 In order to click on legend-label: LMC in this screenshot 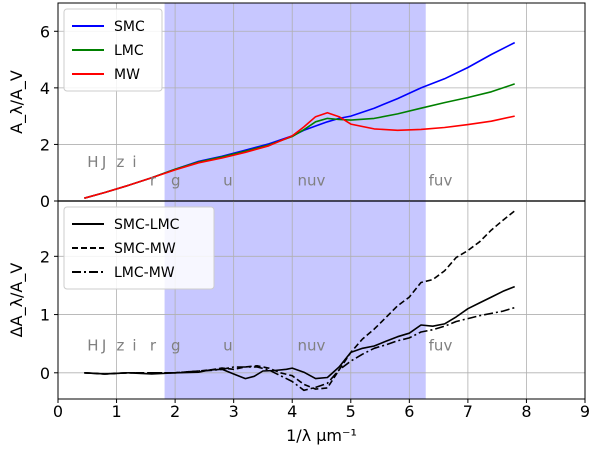, I will do `click(129, 51)`.